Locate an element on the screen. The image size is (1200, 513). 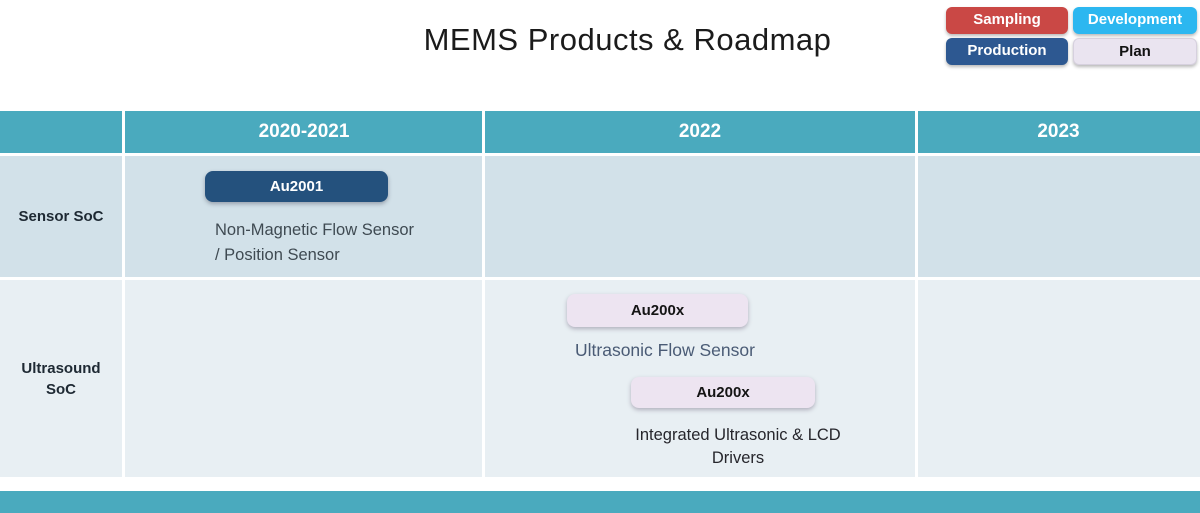
legend-chip-production: Production is located at coordinates (1007, 51).